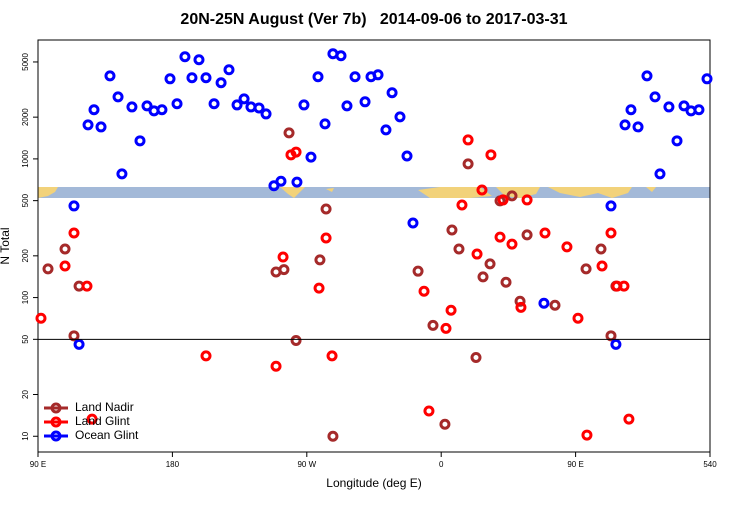  Describe the element at coordinates (38, 464) in the screenshot. I see `x-tick-label: 90 E` at that location.